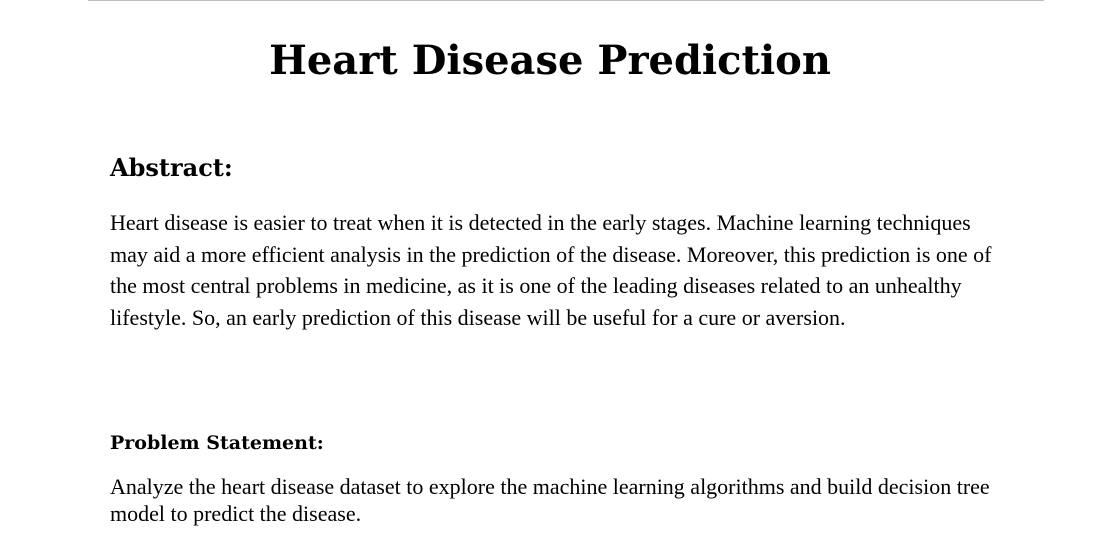  What do you see at coordinates (217, 443) in the screenshot?
I see `problem-statement-heading: Problem Statement:` at bounding box center [217, 443].